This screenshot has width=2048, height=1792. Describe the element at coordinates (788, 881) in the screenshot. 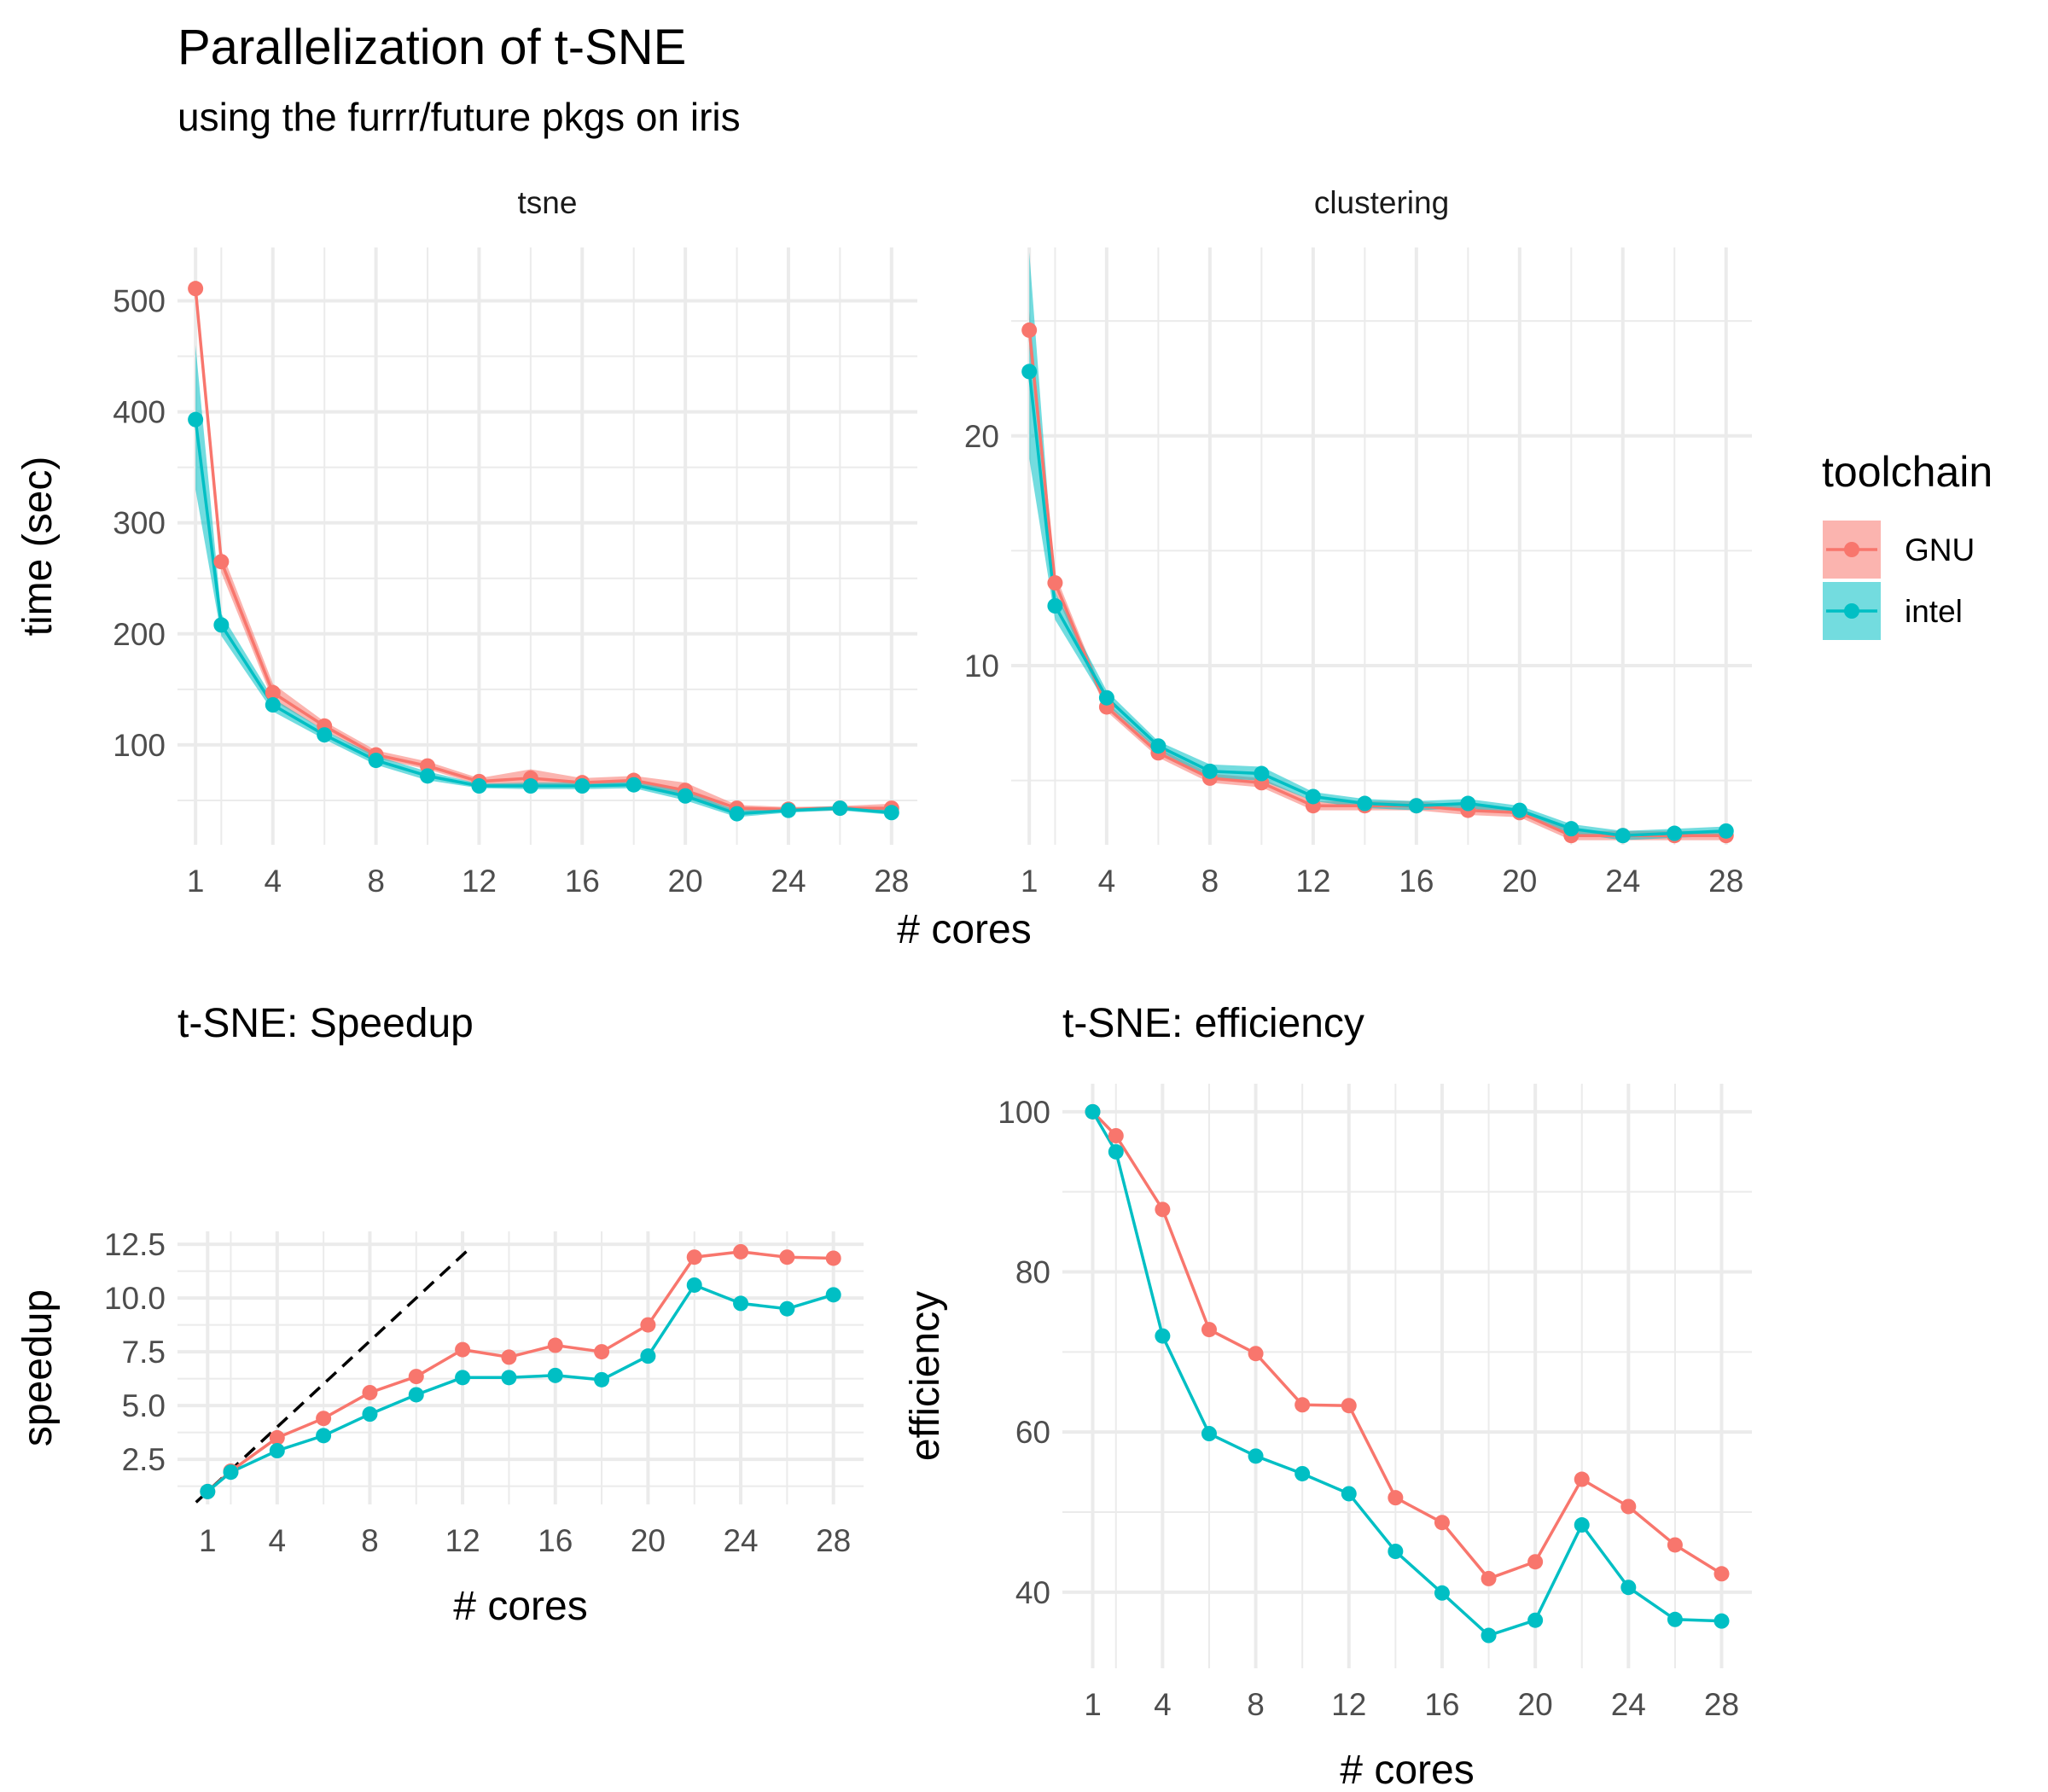

I see `x-tick-label: 24` at that location.